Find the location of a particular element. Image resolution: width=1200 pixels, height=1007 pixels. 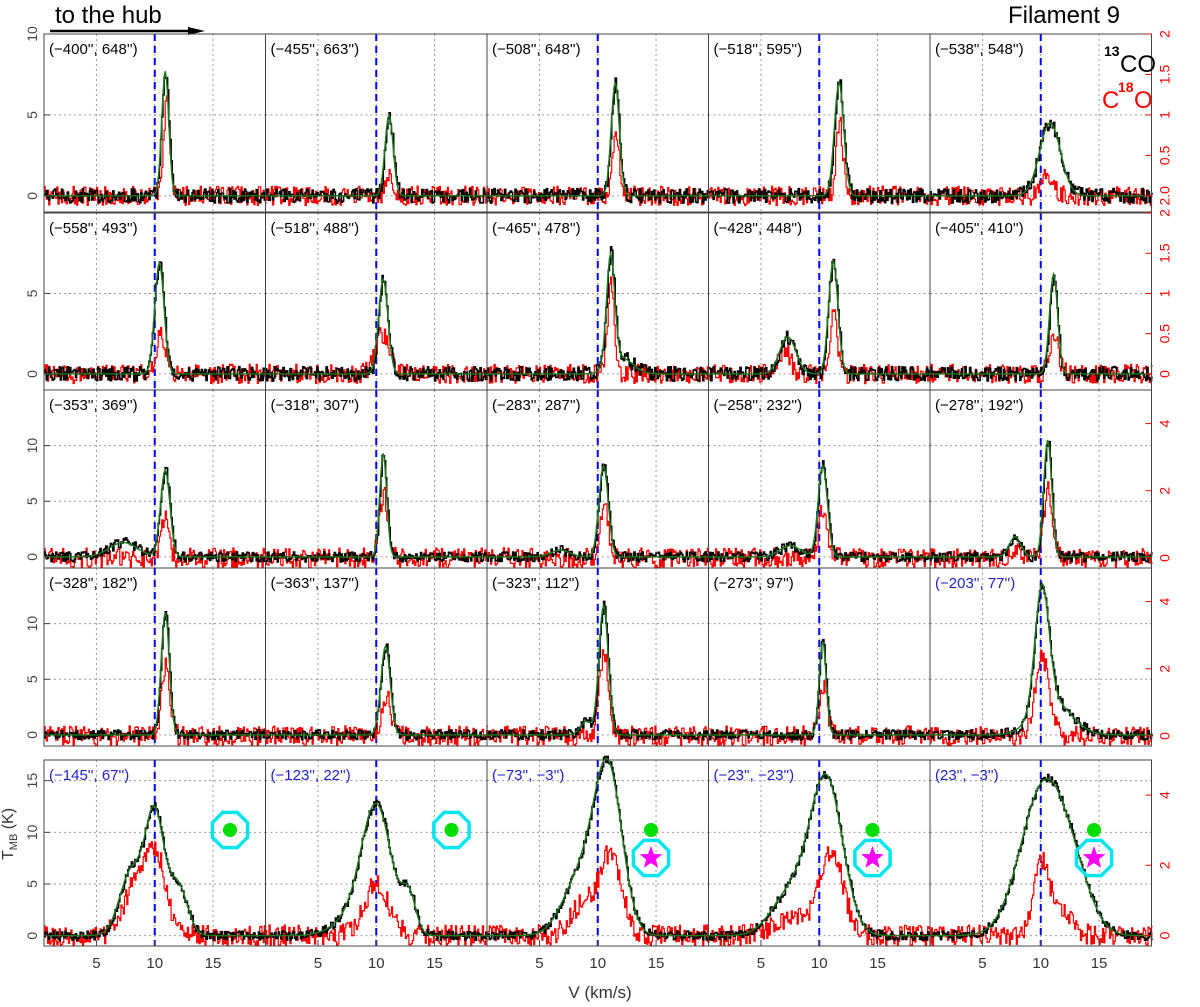

panel-position-label: (−465'', 478'') is located at coordinates (536, 228).